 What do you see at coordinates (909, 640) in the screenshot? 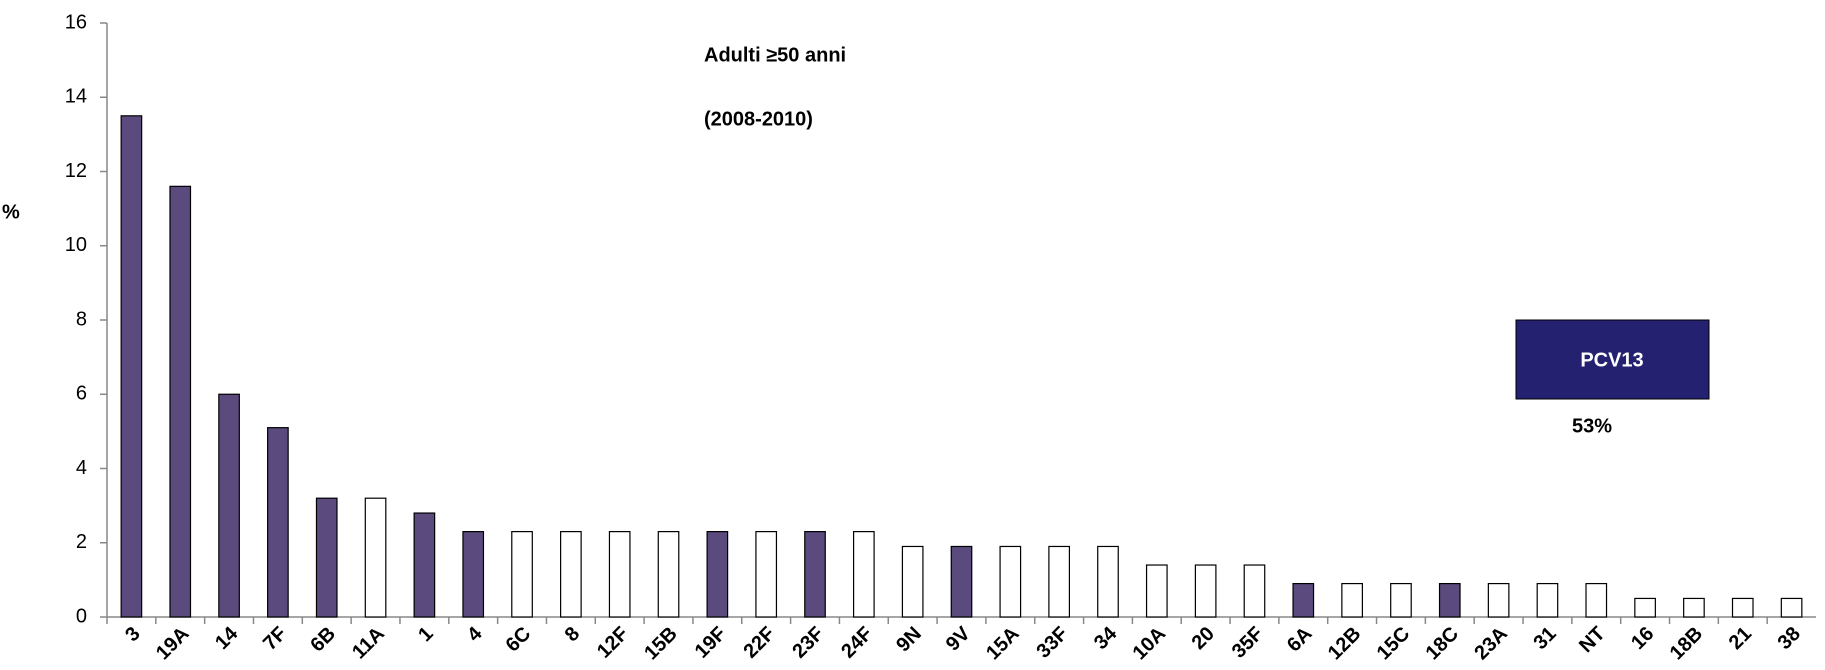
I see `x-tick-label: 9N` at bounding box center [909, 640].